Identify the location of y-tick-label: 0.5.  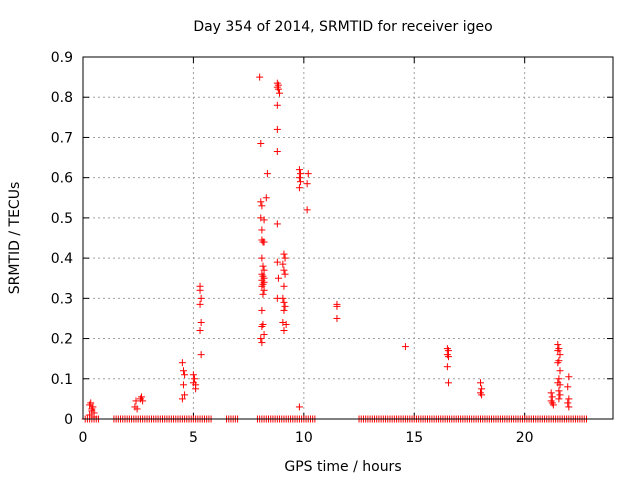
(62, 219).